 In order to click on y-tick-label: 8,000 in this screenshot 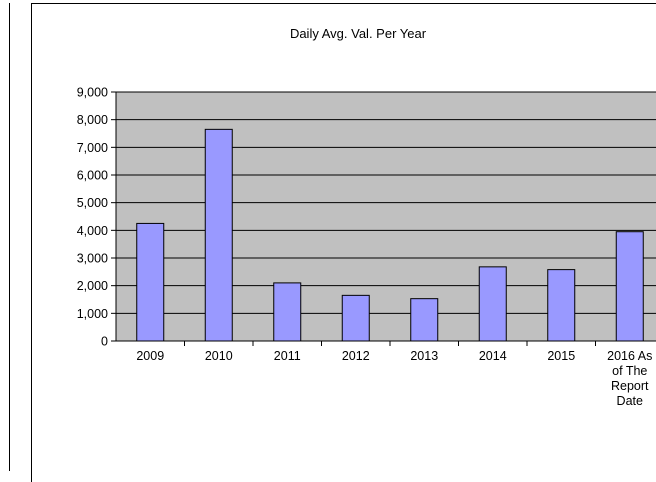, I will do `click(92, 120)`.